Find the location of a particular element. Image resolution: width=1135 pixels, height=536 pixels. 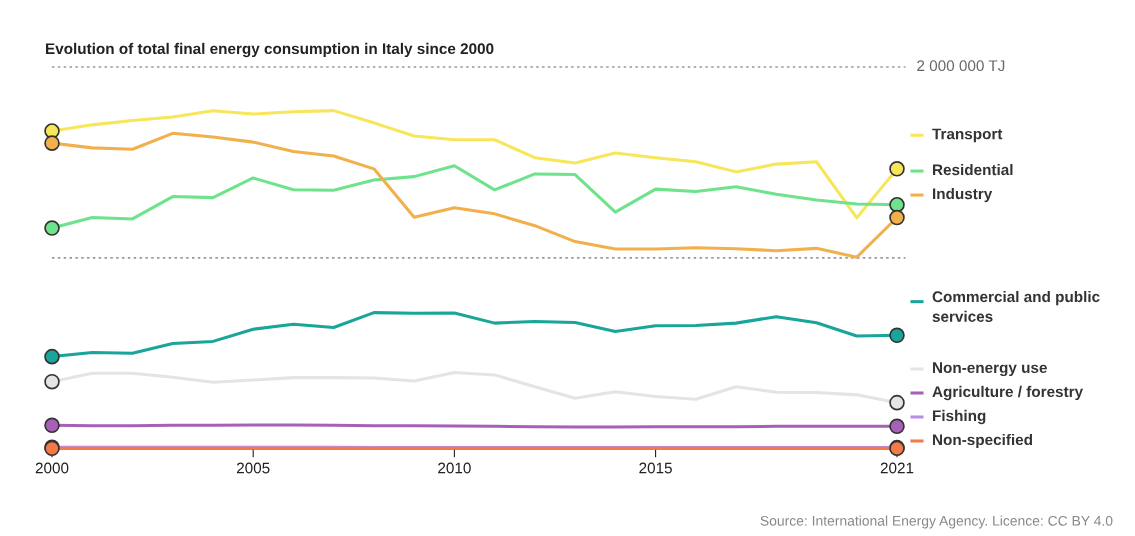

legend-label: Fishing is located at coordinates (959, 417).